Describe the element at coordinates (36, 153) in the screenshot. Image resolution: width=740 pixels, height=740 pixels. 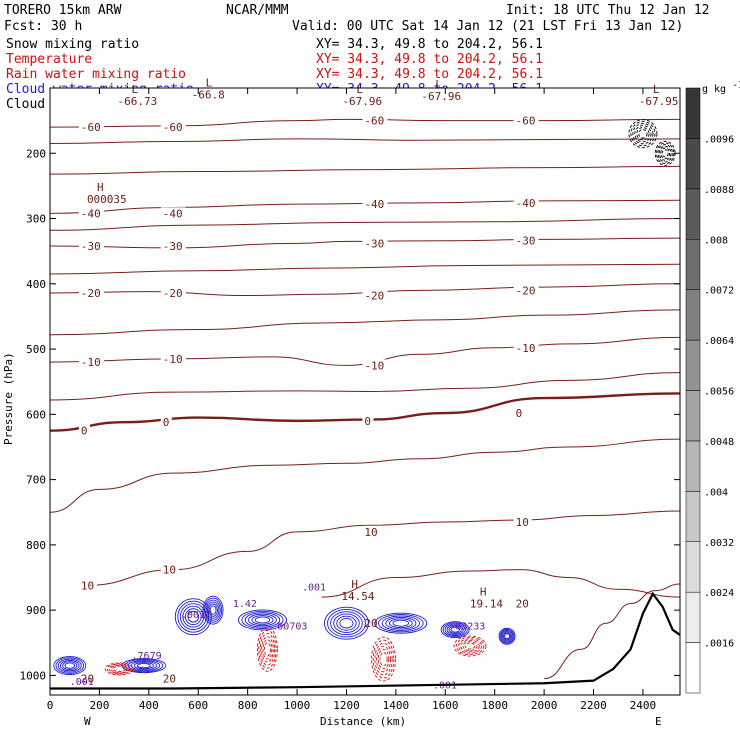
I see `y-tick-label: 200` at that location.